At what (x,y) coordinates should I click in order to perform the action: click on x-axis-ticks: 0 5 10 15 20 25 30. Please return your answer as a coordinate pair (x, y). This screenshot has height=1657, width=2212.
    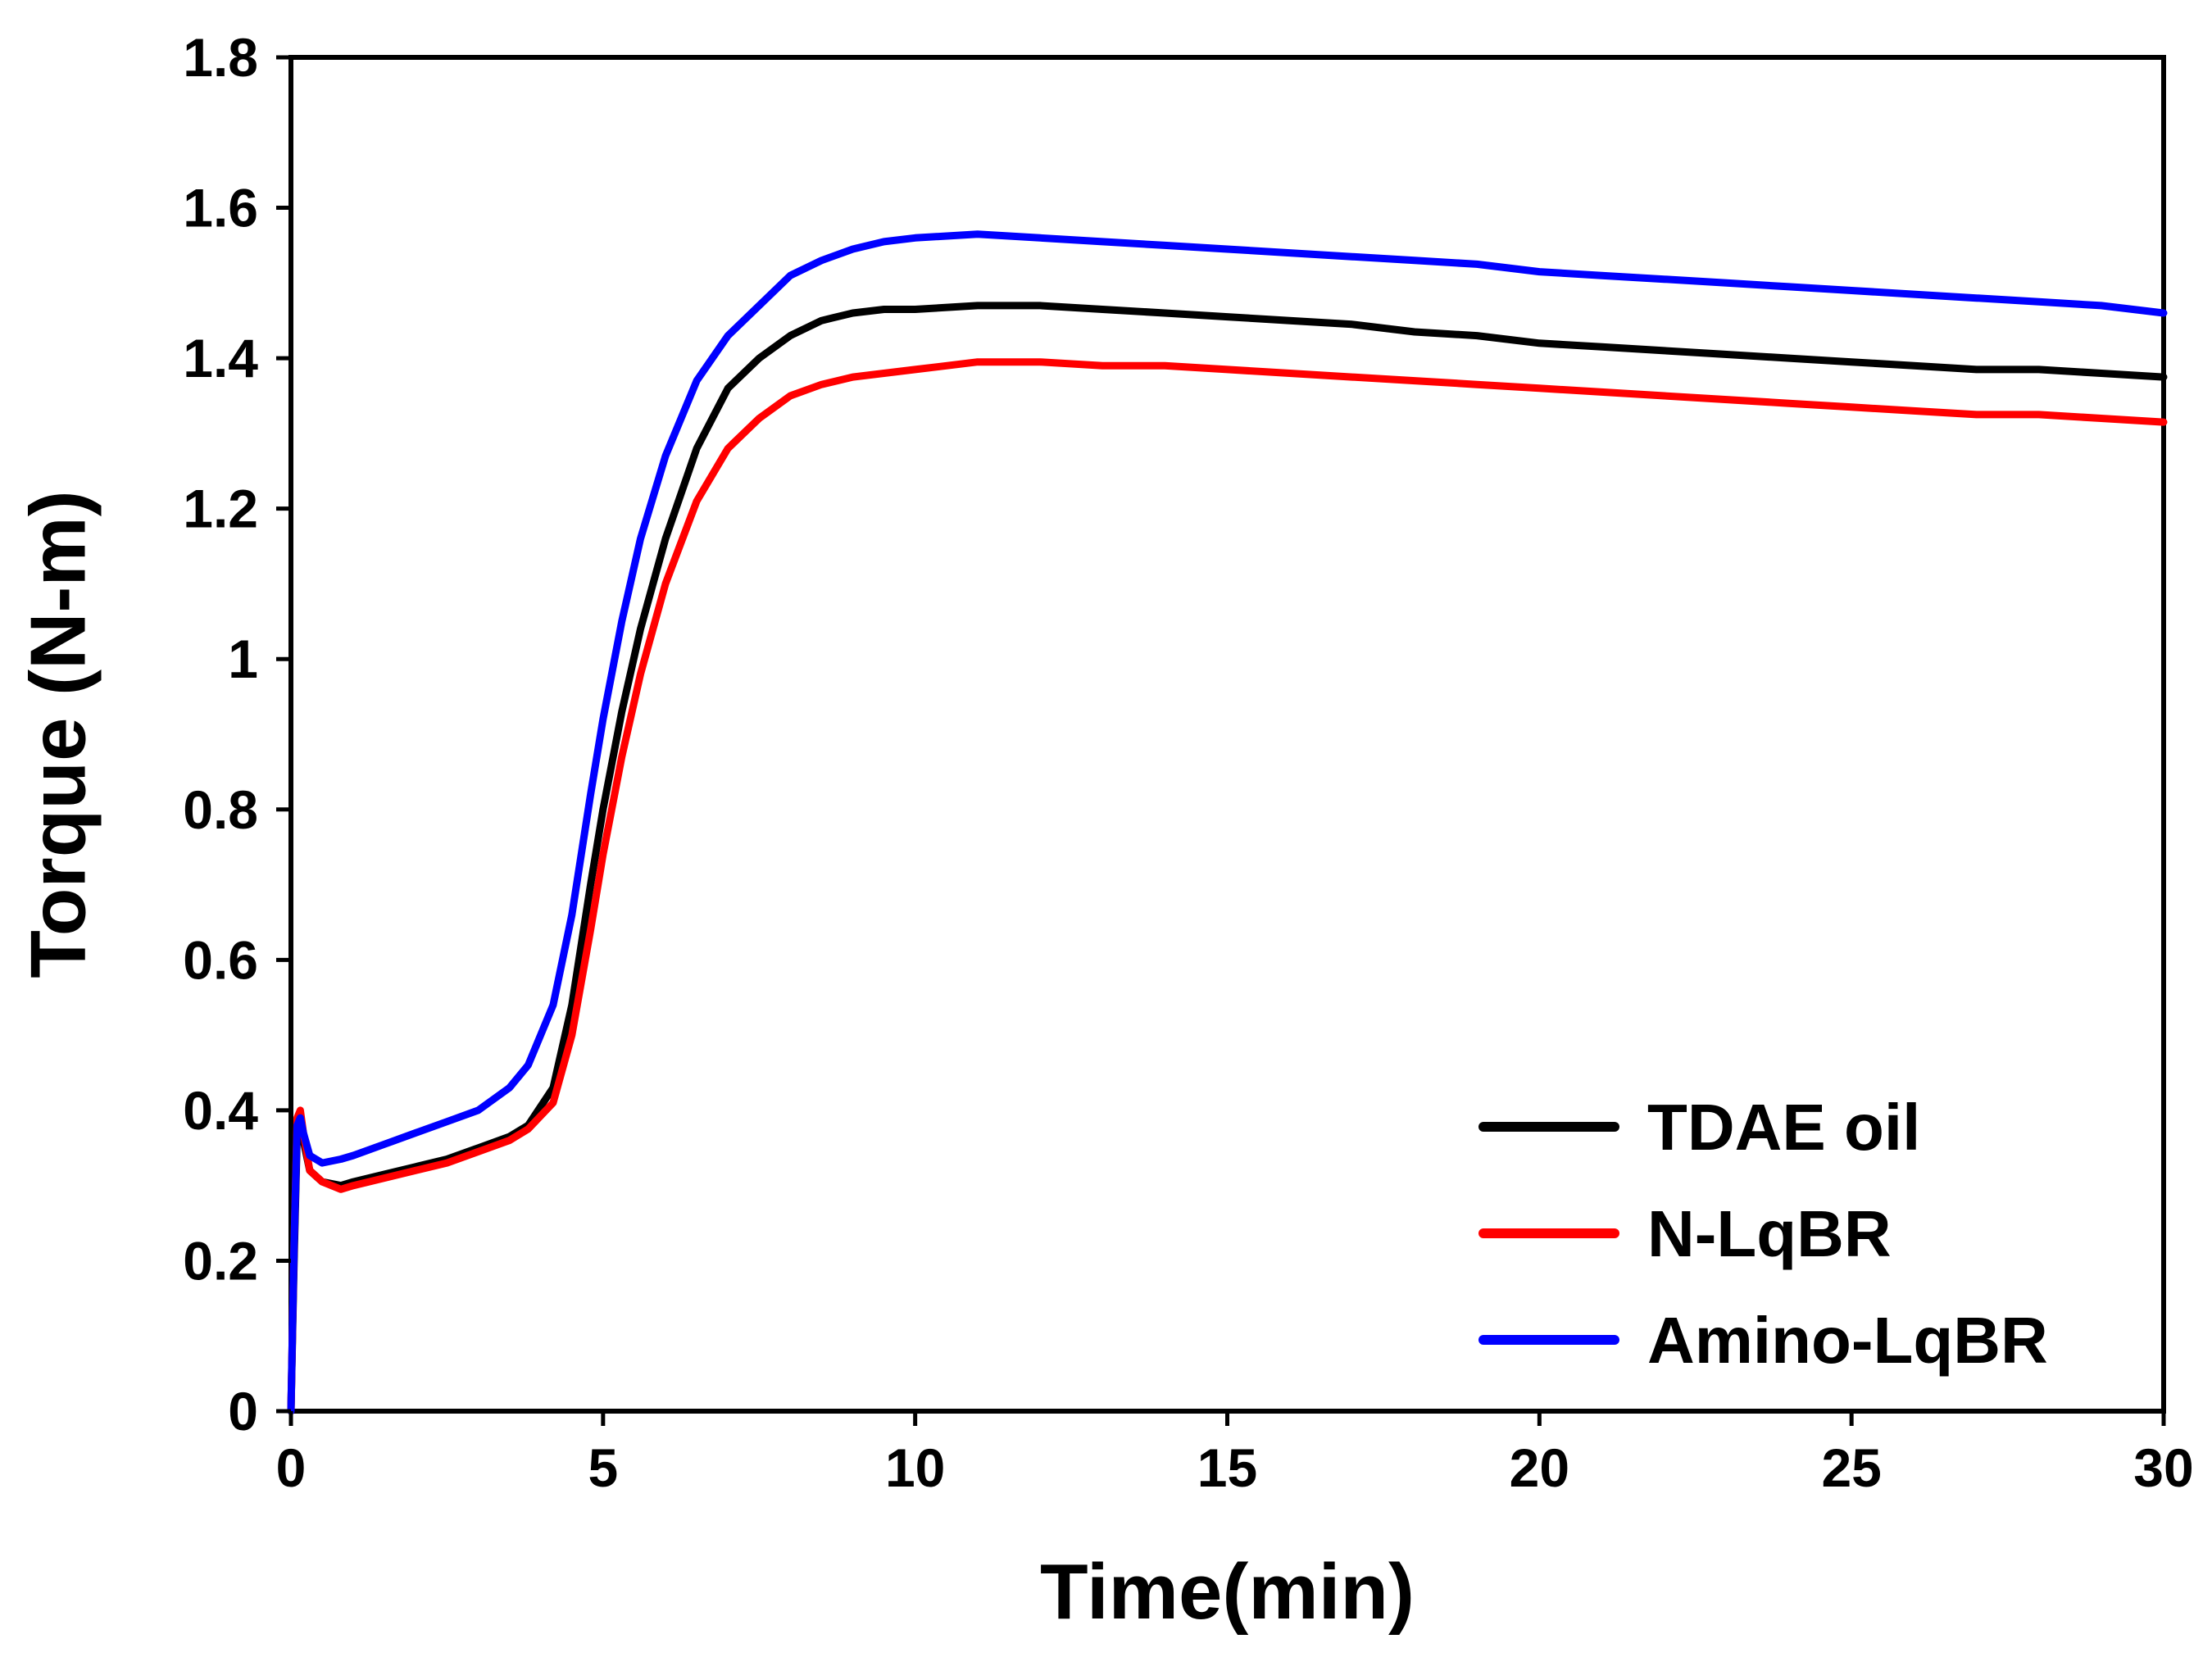
    Looking at the image, I should click on (1235, 1454).